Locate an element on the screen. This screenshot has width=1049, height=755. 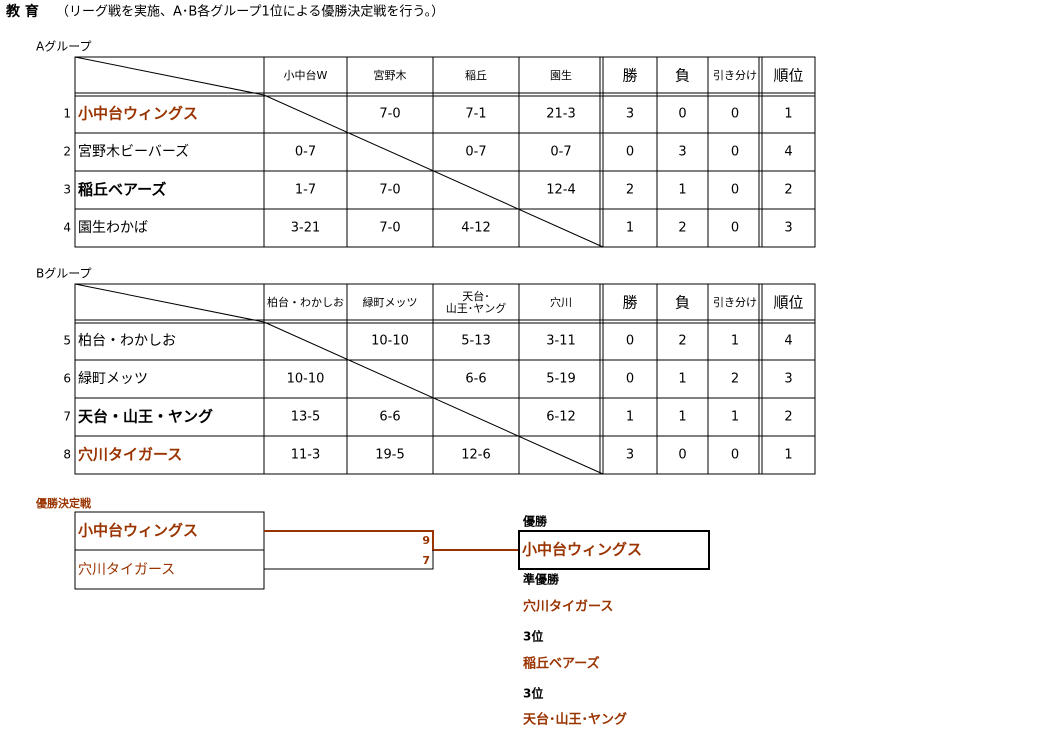
cell: 1-7 is located at coordinates (305, 190).